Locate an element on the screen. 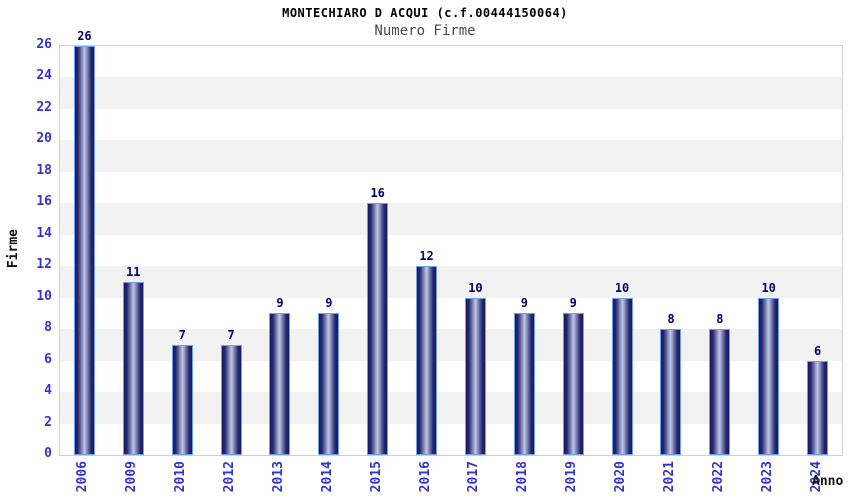 The width and height of the screenshot is (850, 500). bar-2014 is located at coordinates (329, 384).